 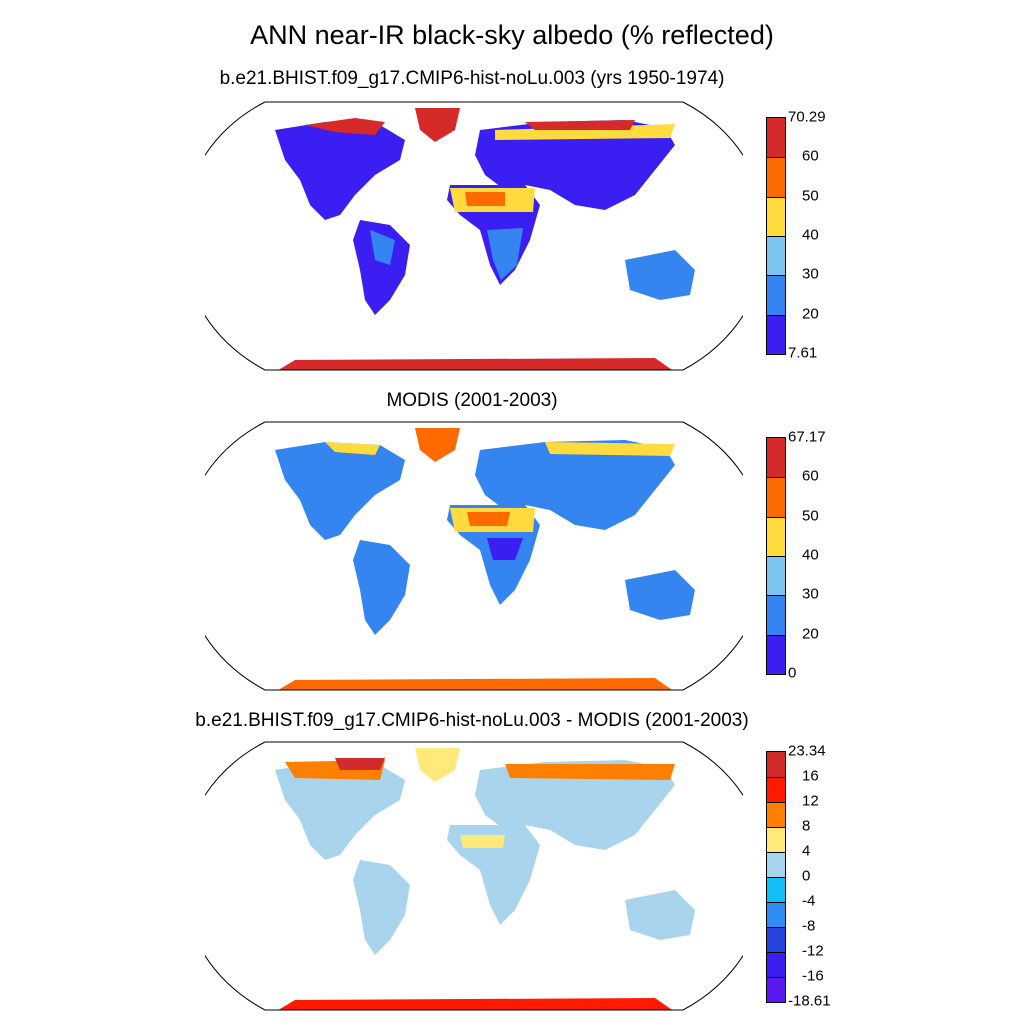 I want to click on panel-2-title: MODIS (2001-2003), so click(x=472, y=400).